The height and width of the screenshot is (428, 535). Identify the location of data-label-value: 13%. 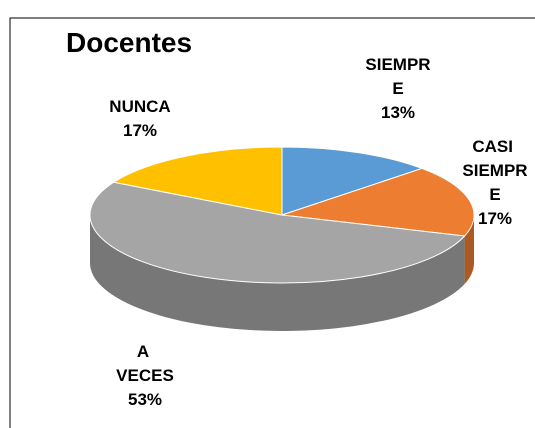
(398, 112).